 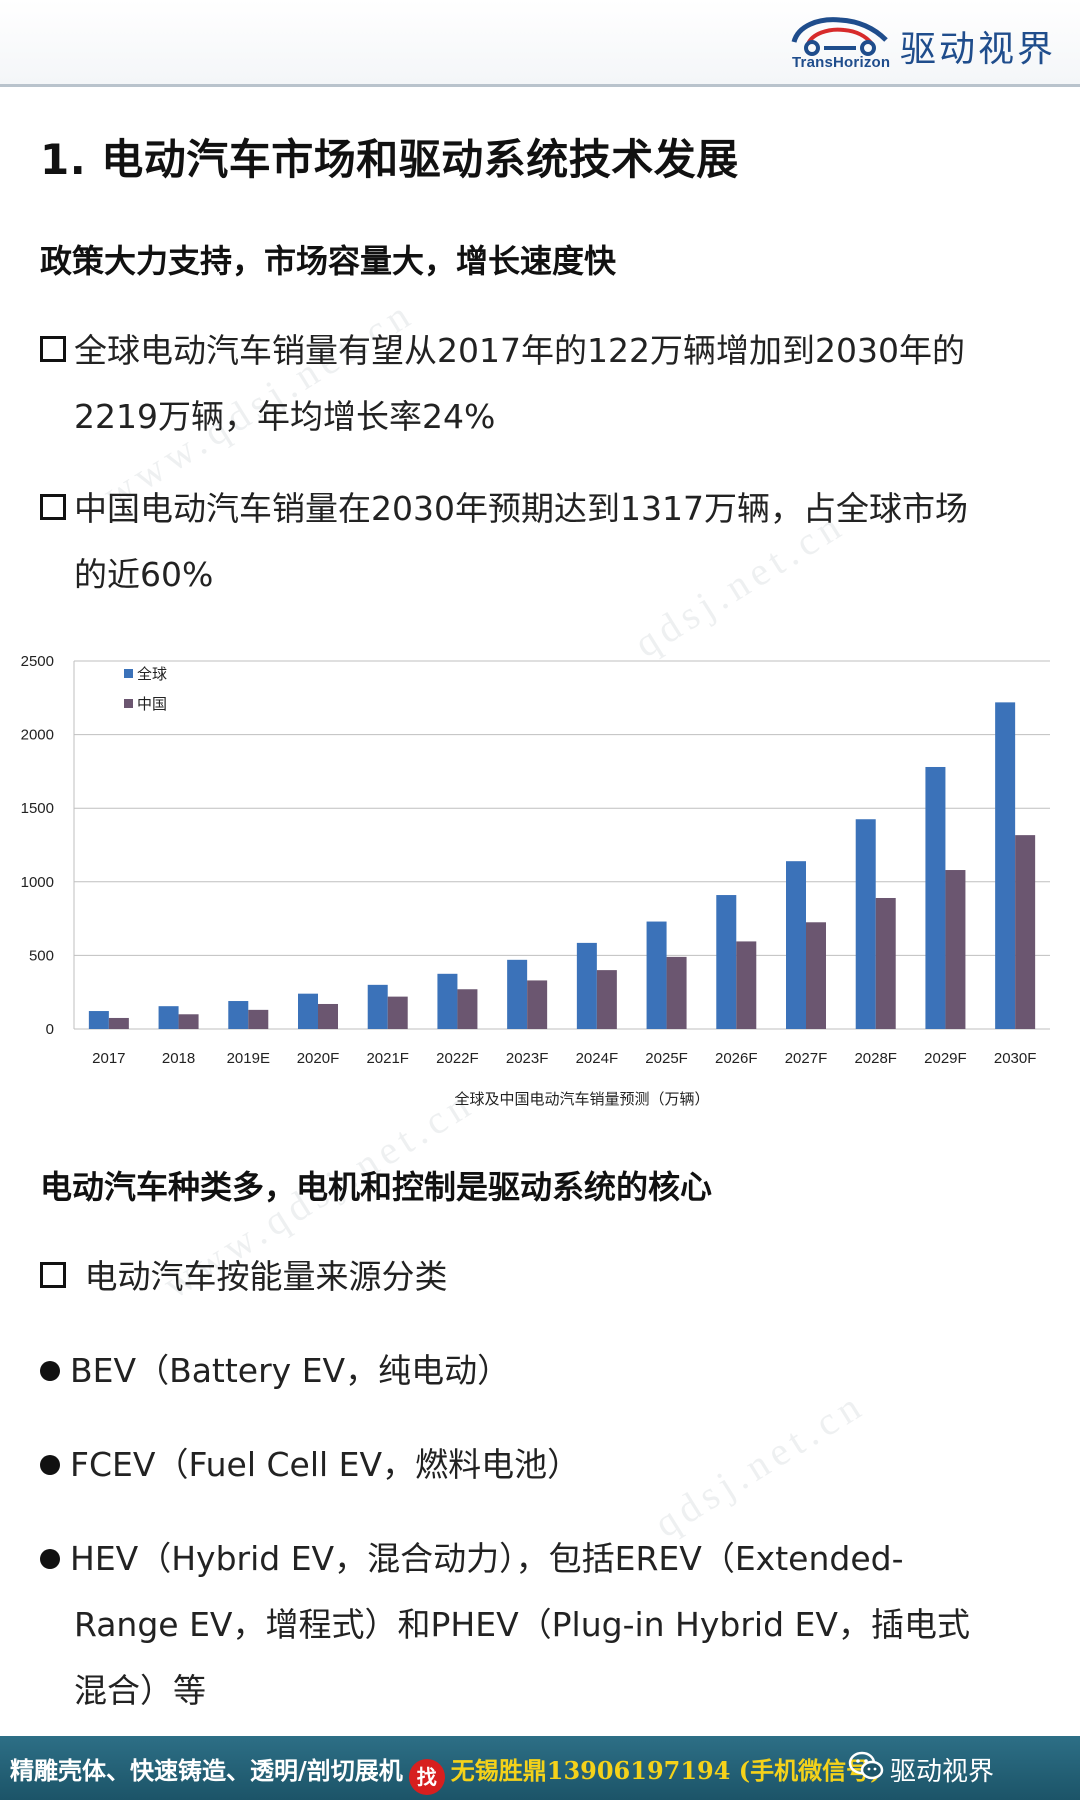 I want to click on x-tick-label: 2018, so click(x=178, y=1058).